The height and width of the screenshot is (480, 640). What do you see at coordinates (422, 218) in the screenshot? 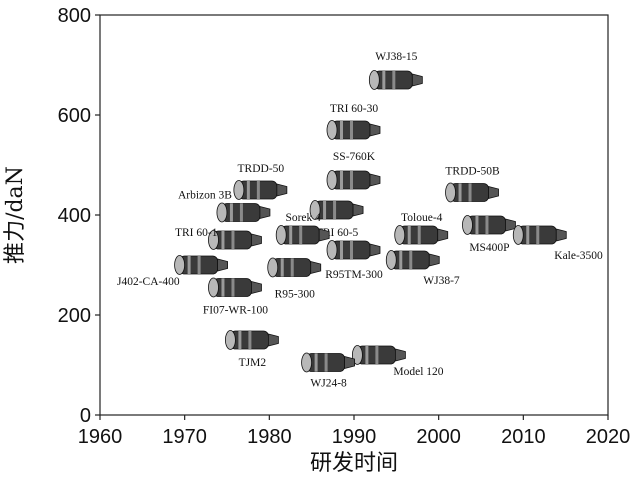
I see `point-label: Toloue-4` at bounding box center [422, 218].